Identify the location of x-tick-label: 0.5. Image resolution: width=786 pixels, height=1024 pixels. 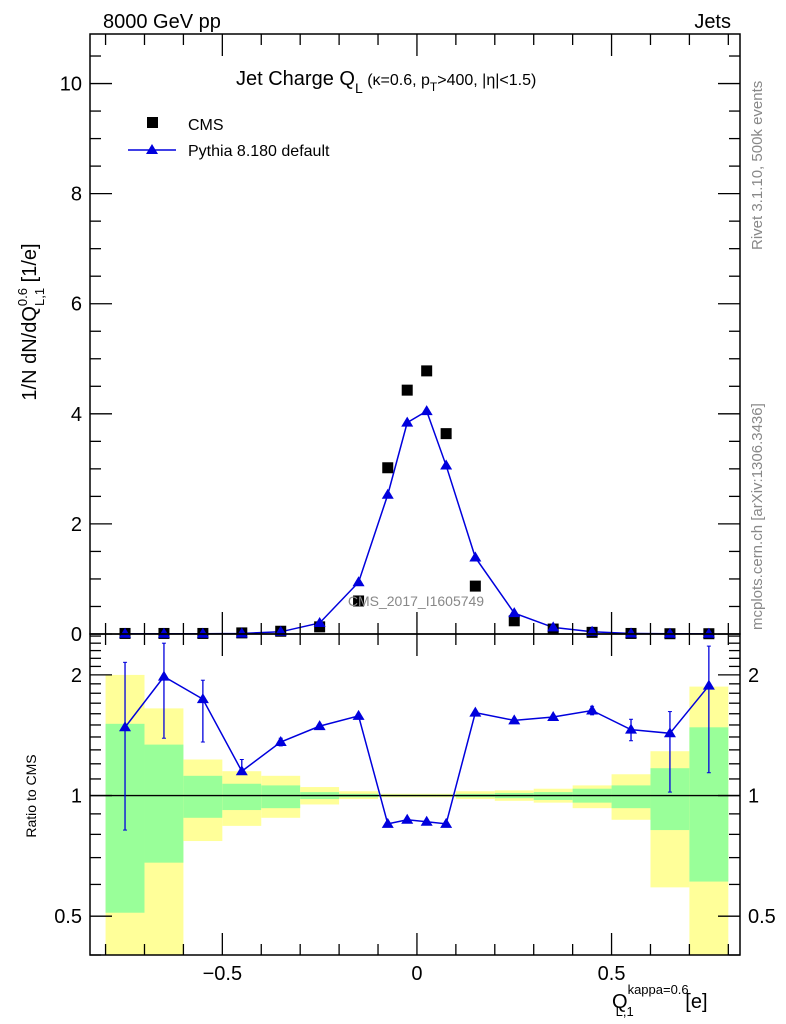
(612, 974).